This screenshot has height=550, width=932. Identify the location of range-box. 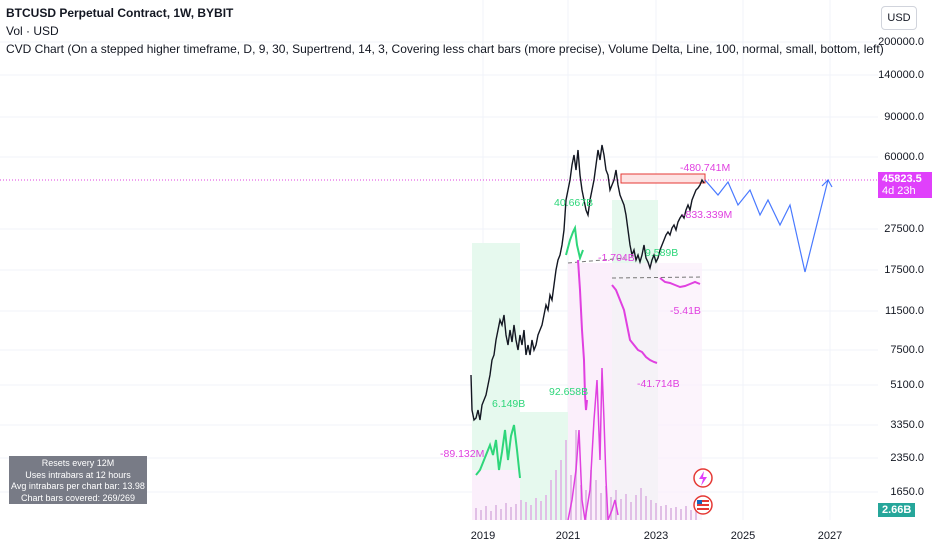
(663, 178).